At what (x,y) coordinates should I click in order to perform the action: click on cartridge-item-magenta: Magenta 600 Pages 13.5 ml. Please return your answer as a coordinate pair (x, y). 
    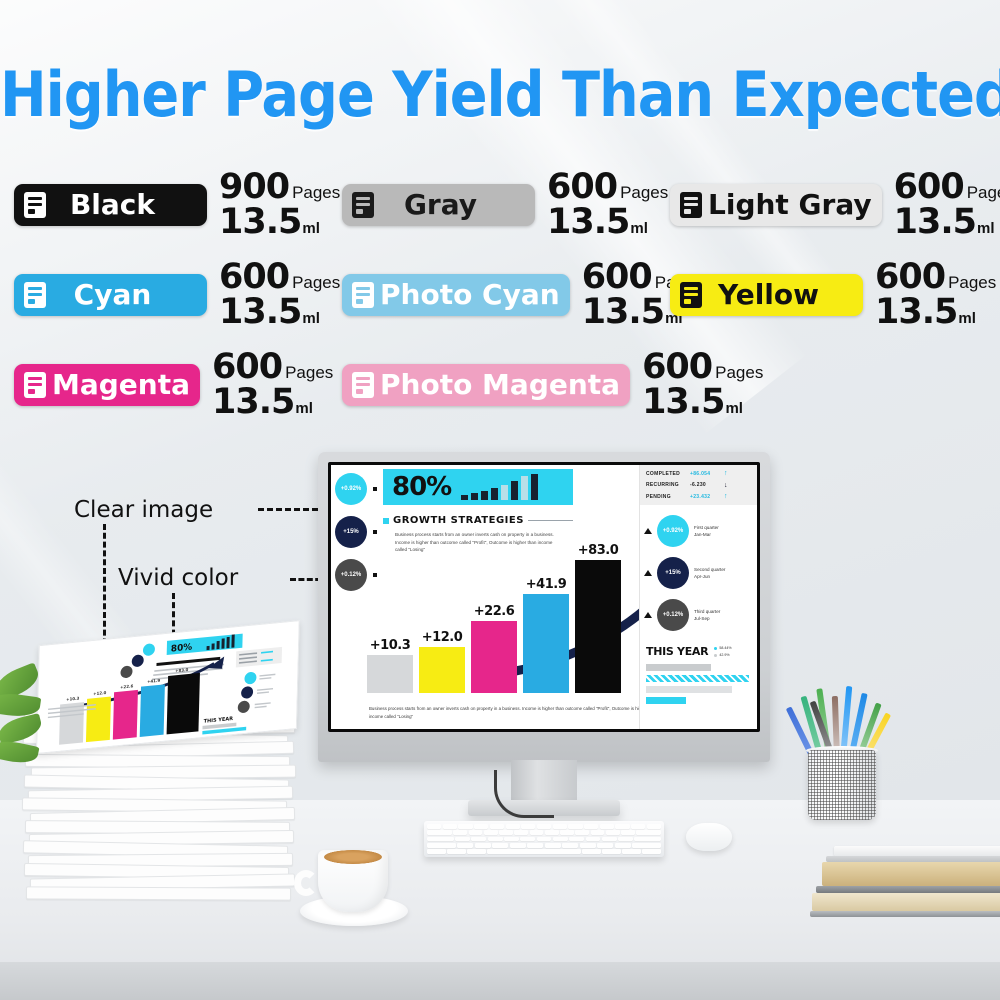
    Looking at the image, I should click on (178, 385).